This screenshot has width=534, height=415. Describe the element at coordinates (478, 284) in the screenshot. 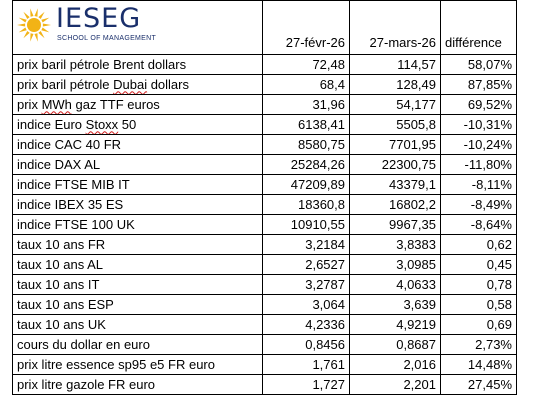

I see `row-difference-cell: 0,78` at that location.